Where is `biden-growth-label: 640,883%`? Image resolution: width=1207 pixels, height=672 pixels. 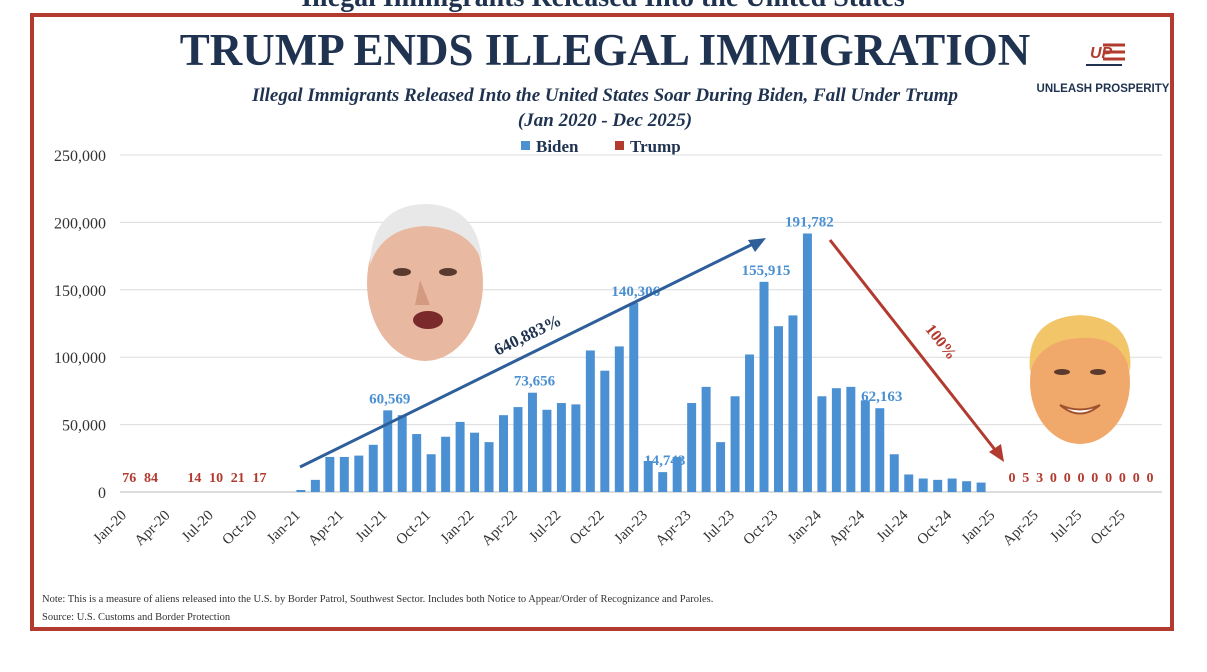 biden-growth-label: 640,883% is located at coordinates (527, 335).